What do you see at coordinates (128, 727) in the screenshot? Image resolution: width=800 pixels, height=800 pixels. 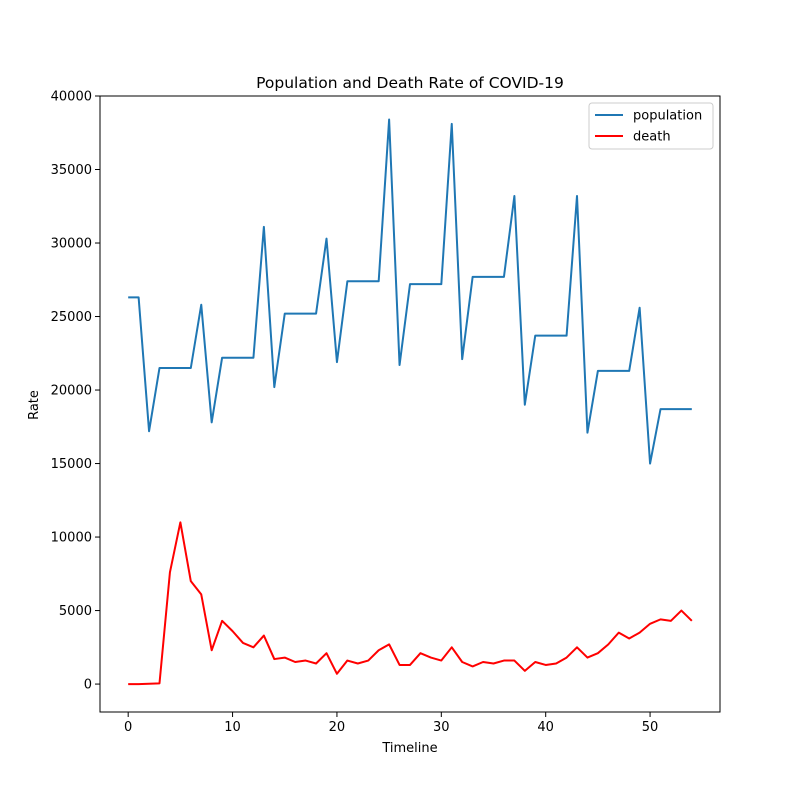 I see `x-tick-label-0: 0` at bounding box center [128, 727].